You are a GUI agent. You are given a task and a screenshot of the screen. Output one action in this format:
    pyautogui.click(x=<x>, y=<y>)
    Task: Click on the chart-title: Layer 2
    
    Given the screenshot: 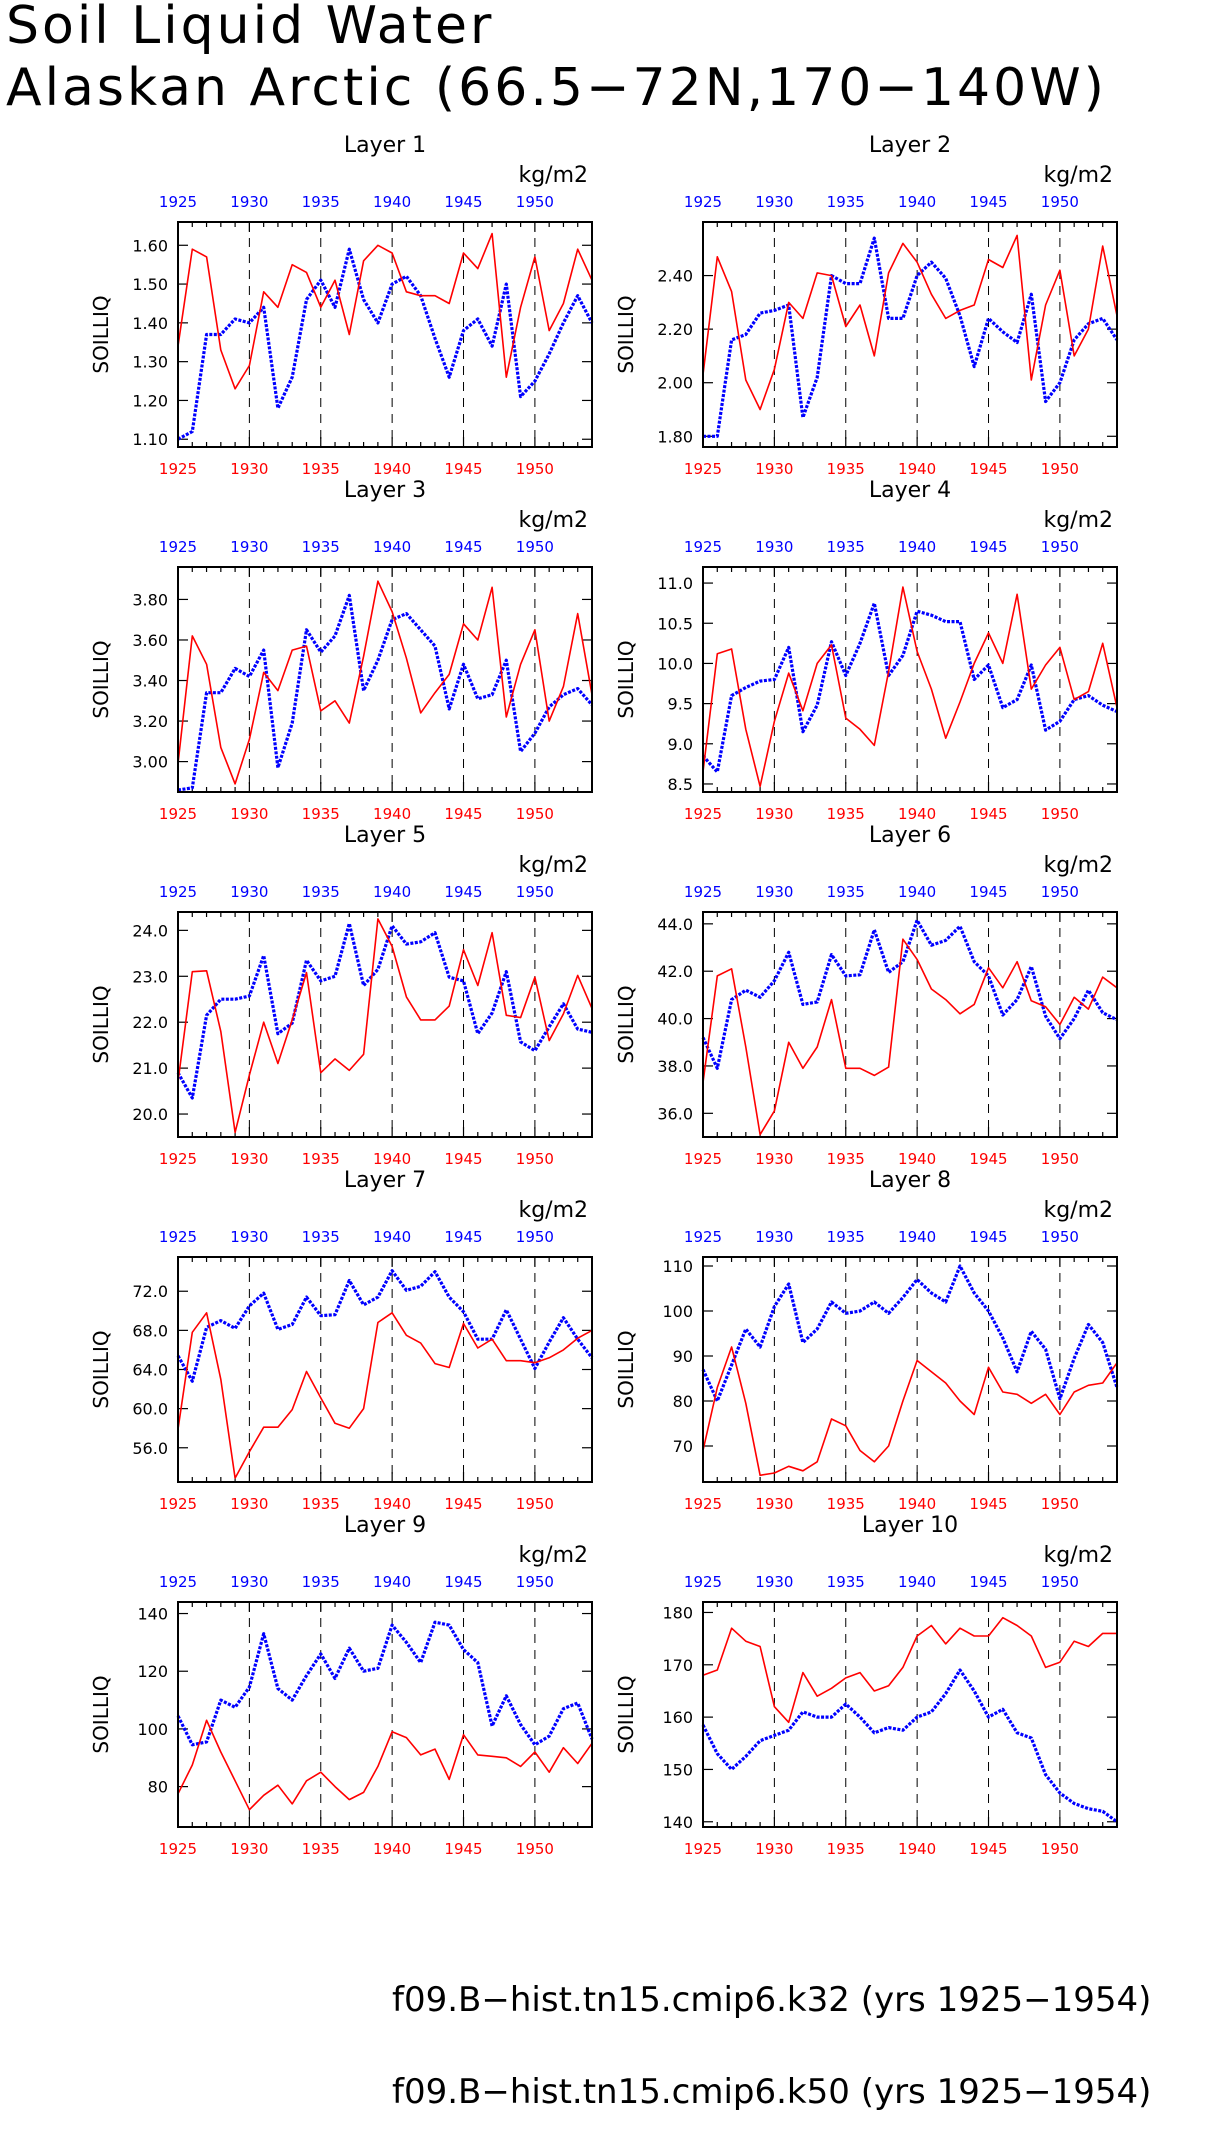 What is the action you would take?
    pyautogui.click(x=910, y=145)
    